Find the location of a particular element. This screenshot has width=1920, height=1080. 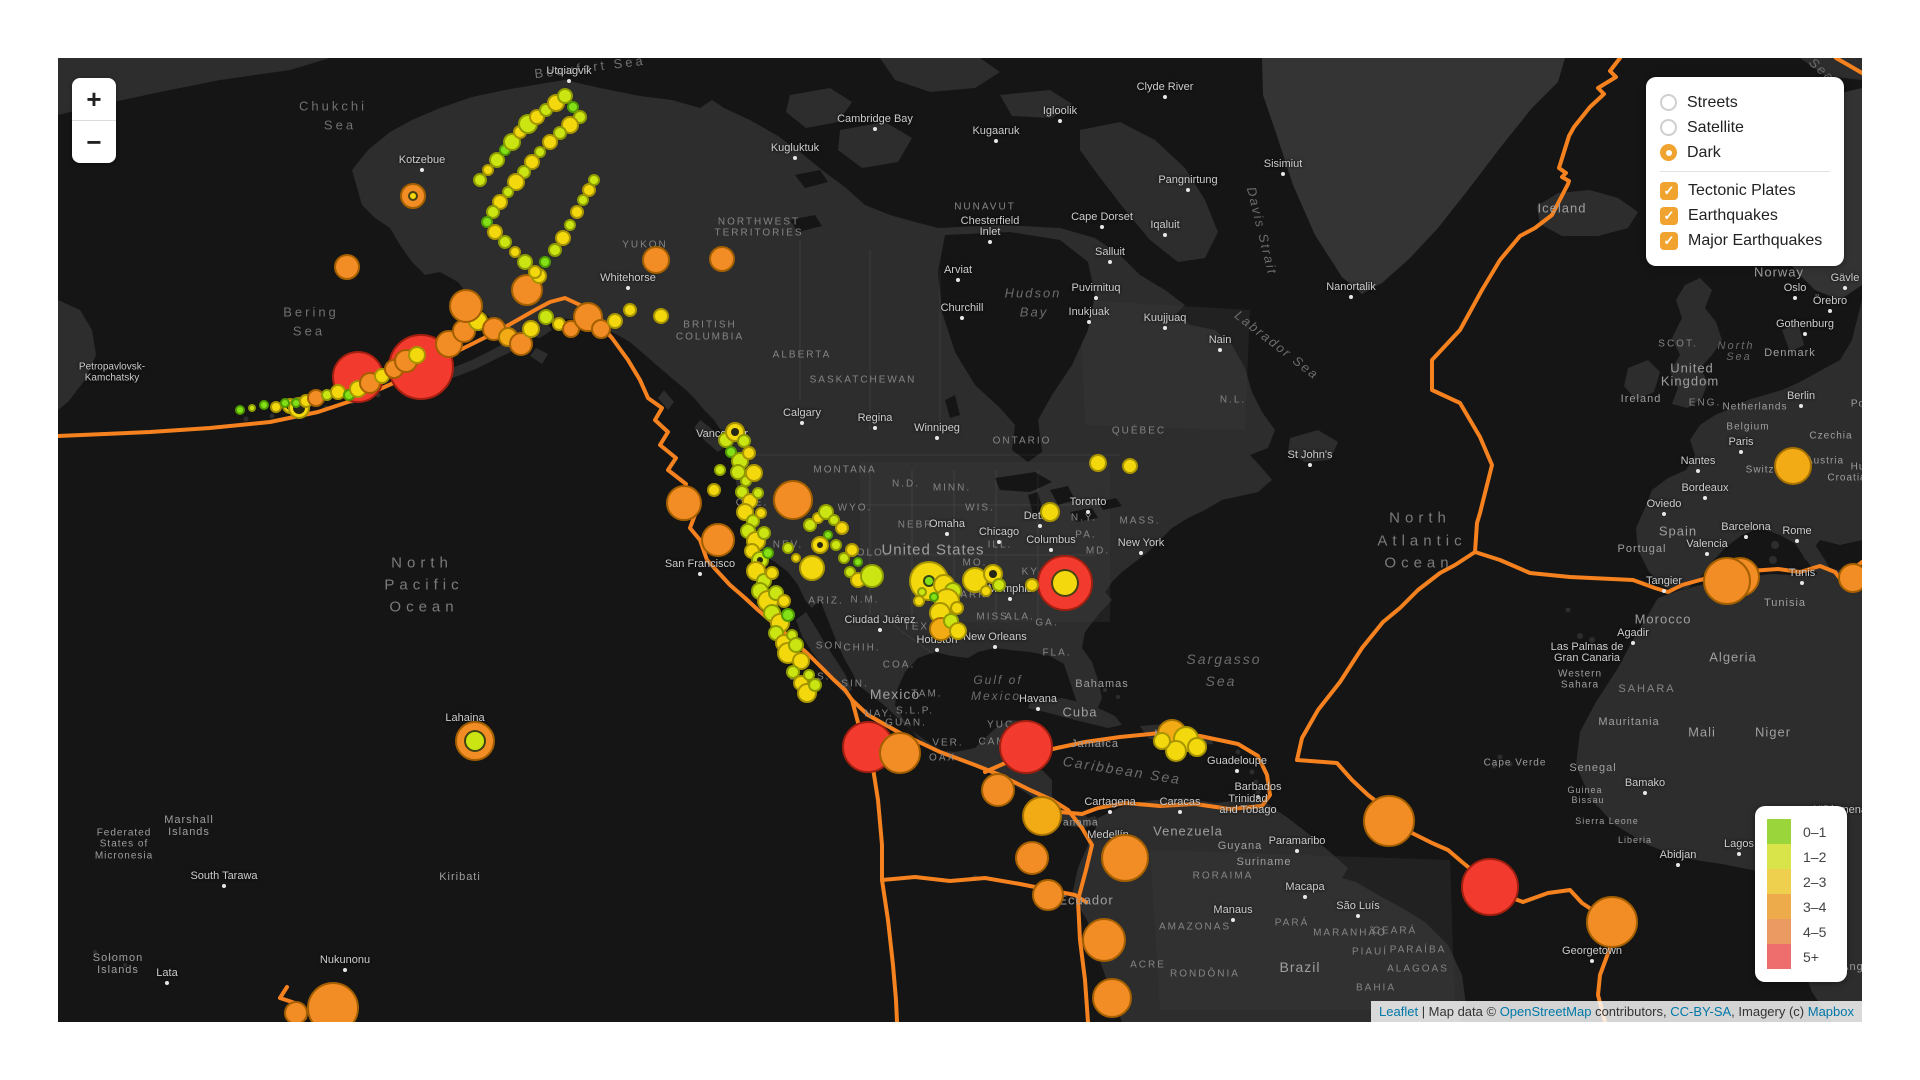

base-layer-option-satellite: Satellite is located at coordinates (1745, 127).